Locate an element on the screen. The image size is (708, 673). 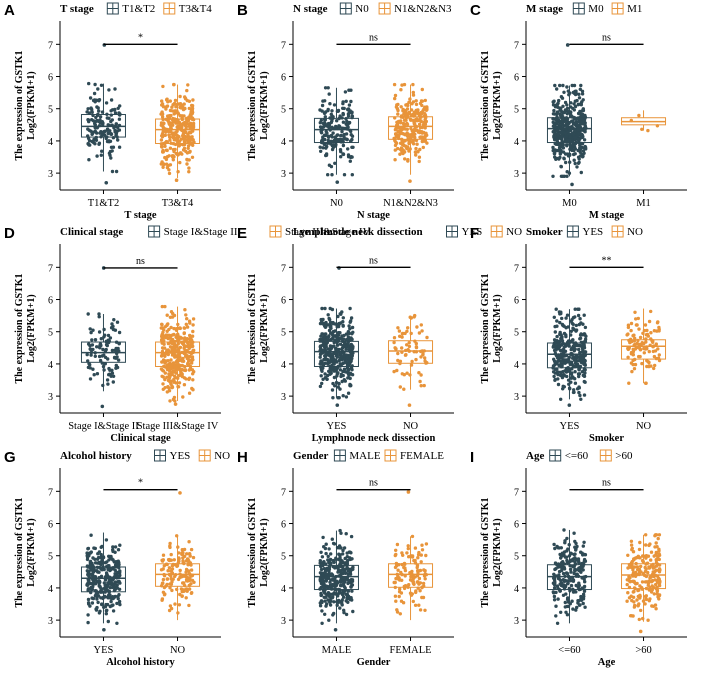
significance-label: * is located at coordinates (140, 483).